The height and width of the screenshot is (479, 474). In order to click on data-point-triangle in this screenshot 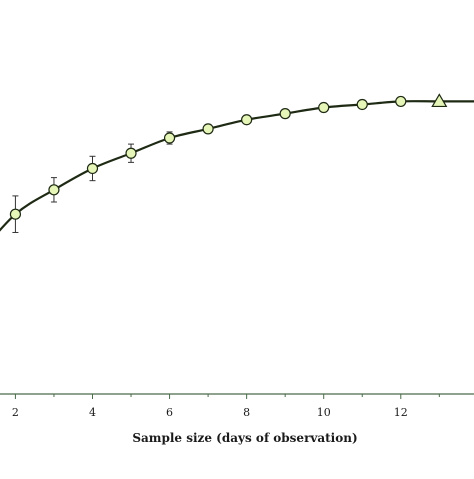, I will do `click(439, 100)`.